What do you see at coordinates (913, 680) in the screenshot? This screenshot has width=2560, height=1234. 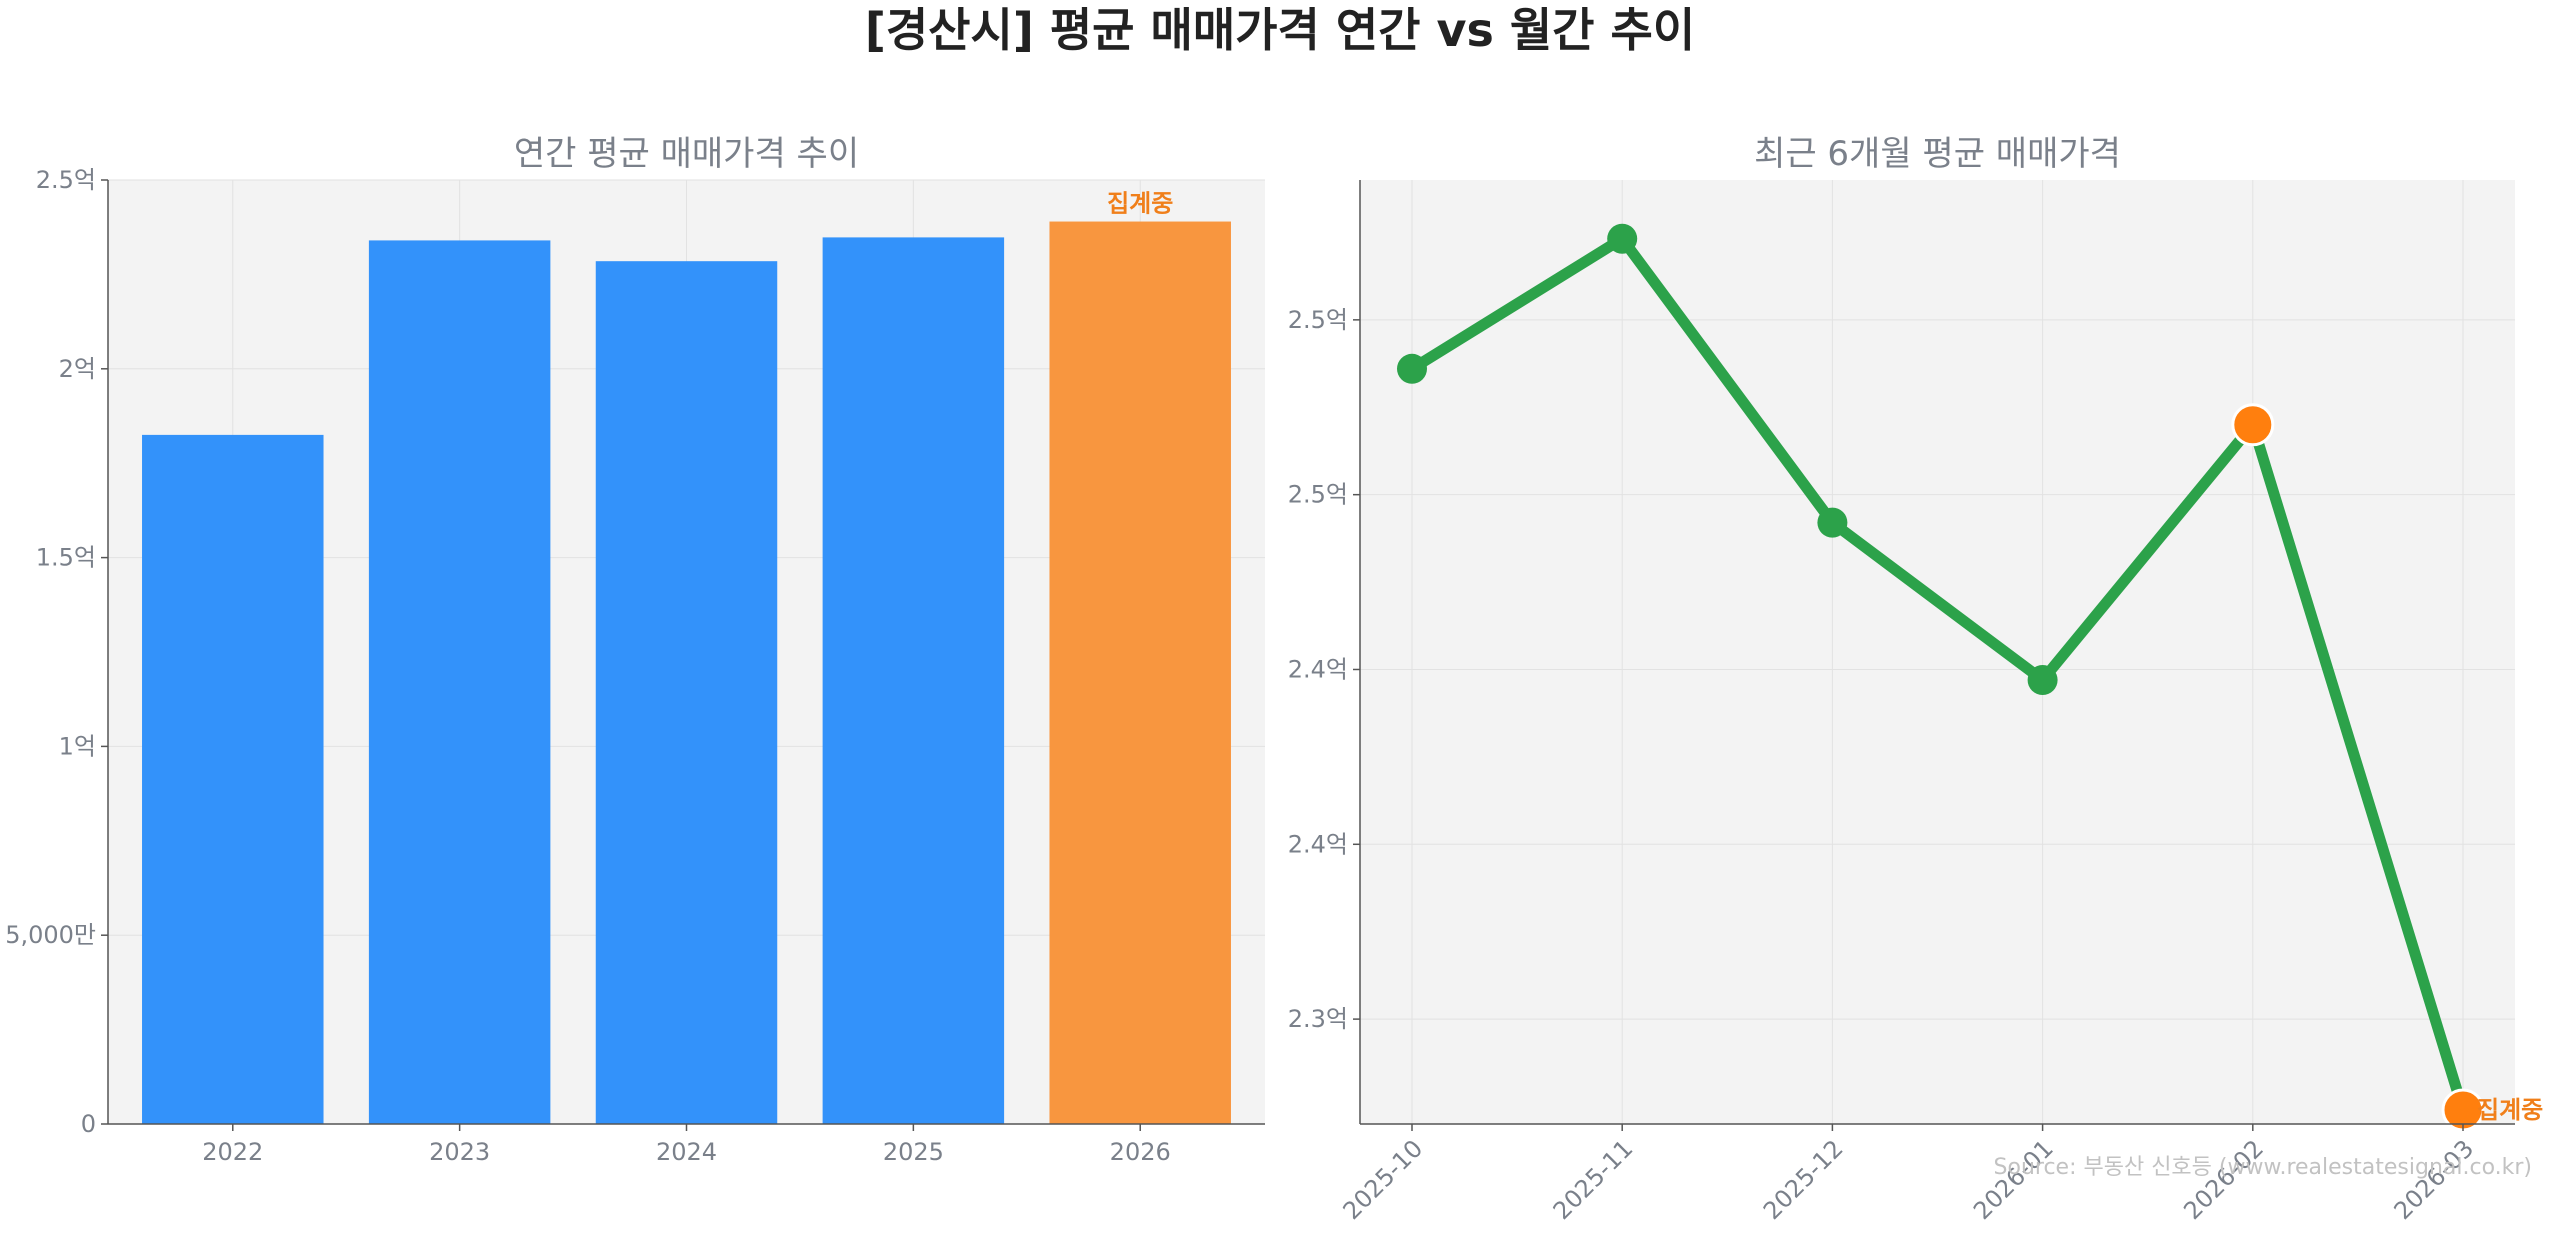 I see `bar-2025` at bounding box center [913, 680].